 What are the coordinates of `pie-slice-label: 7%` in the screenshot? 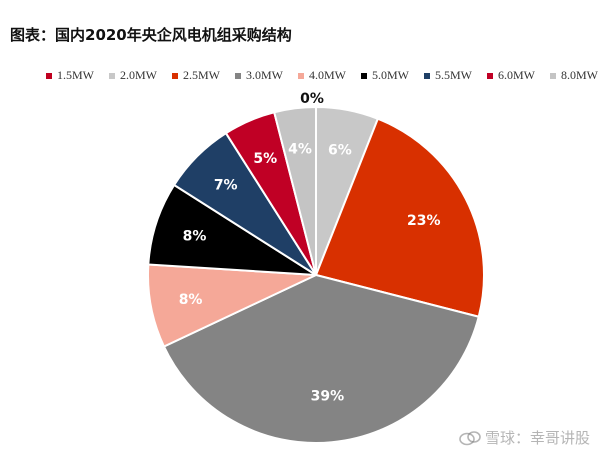 It's located at (226, 186).